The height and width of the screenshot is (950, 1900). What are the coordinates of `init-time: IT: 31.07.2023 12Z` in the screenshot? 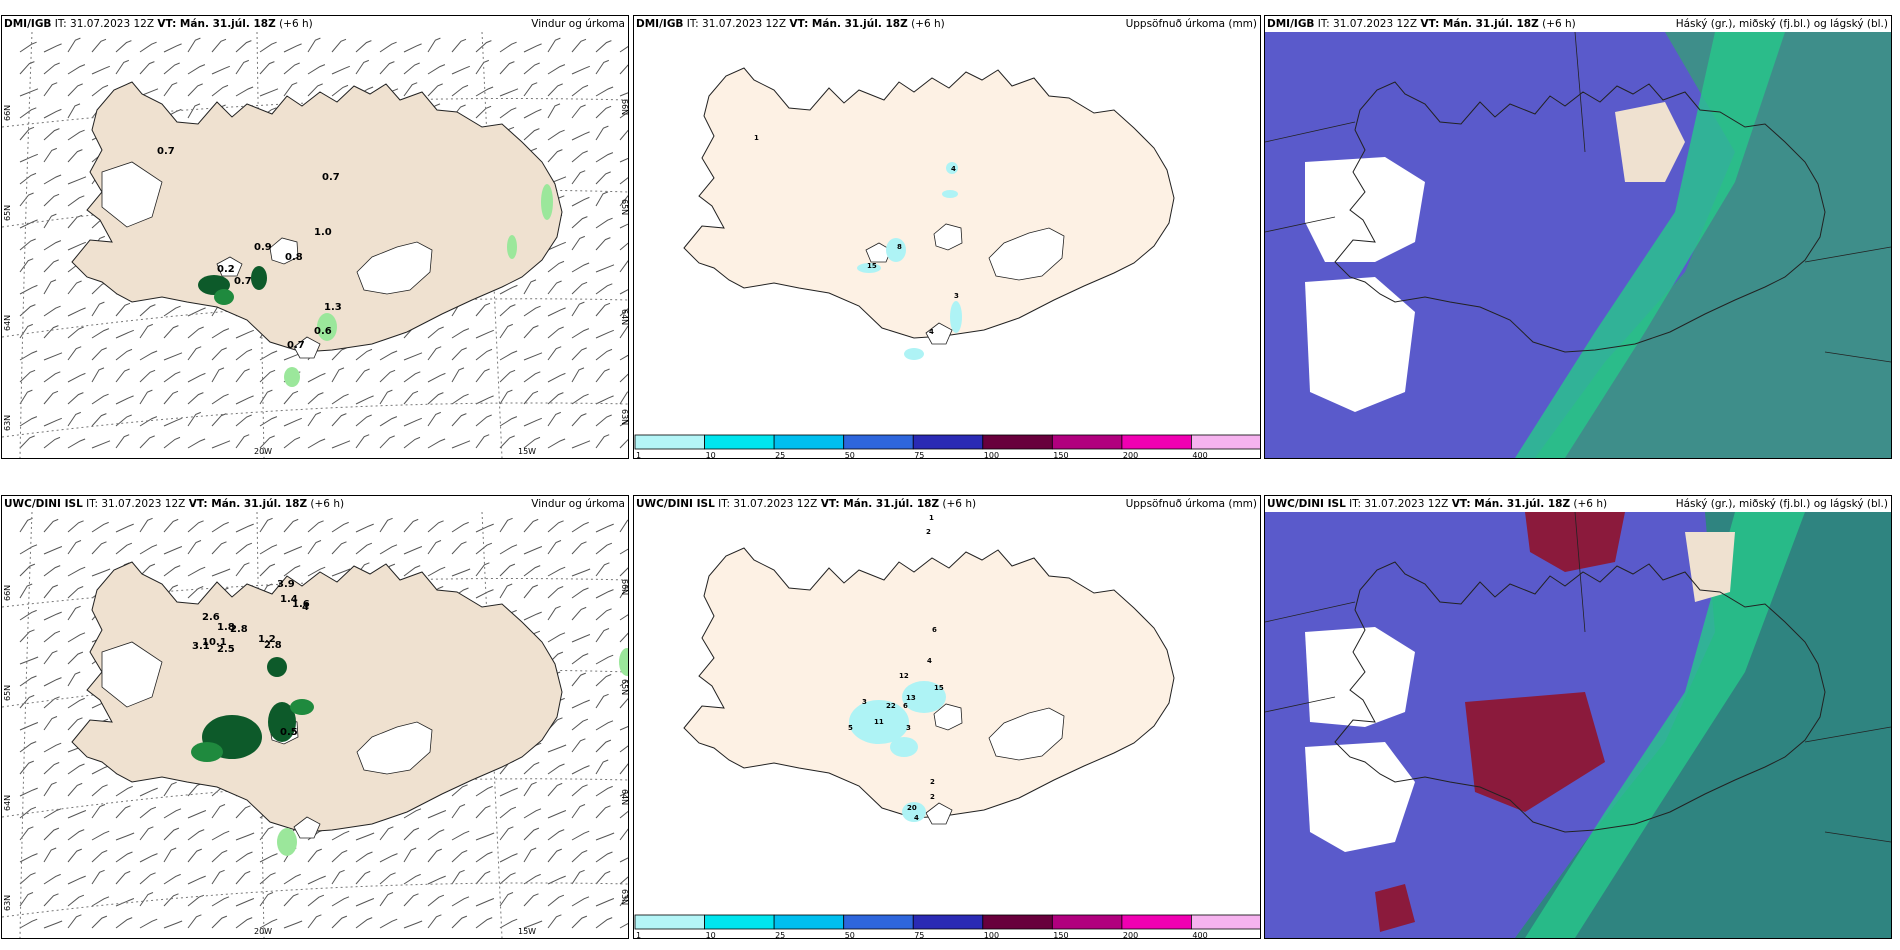 It's located at (1398, 504).